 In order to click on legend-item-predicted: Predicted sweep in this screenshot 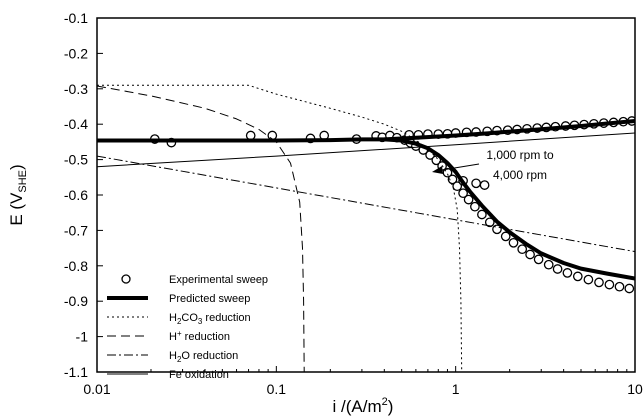, I will do `click(178, 299)`.